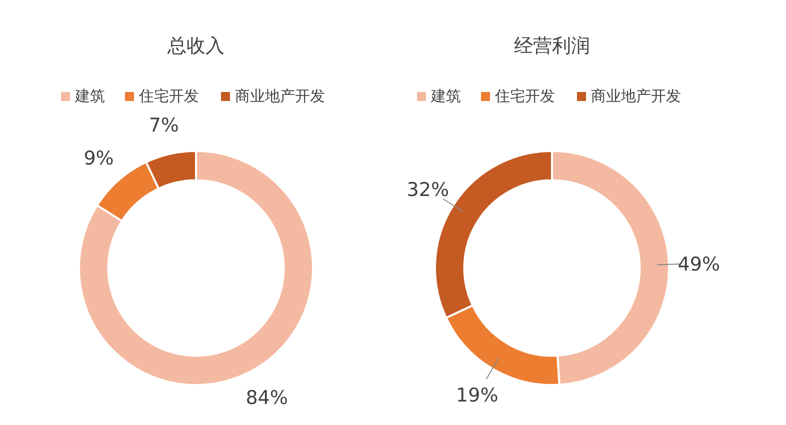  Describe the element at coordinates (427, 190) in the screenshot. I see `data-label: 32%` at that location.